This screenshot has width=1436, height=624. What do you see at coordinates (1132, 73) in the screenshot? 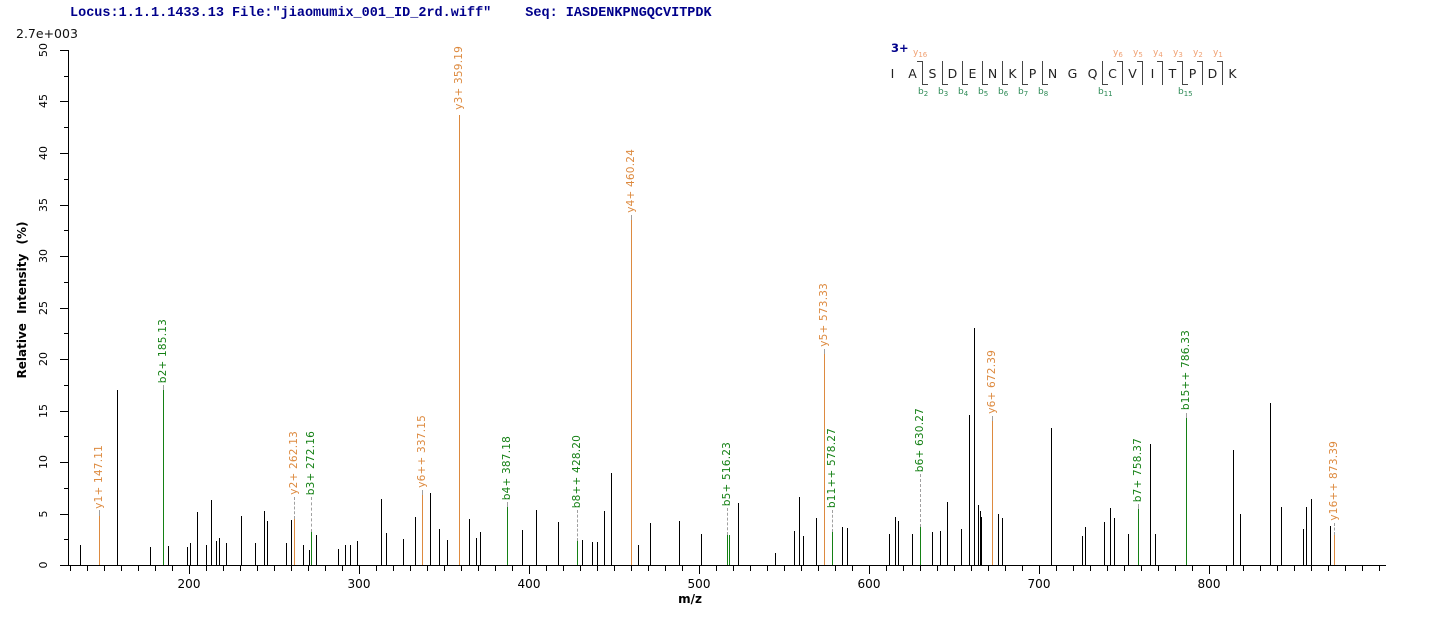
I see `residue-v-13: V` at bounding box center [1132, 73].